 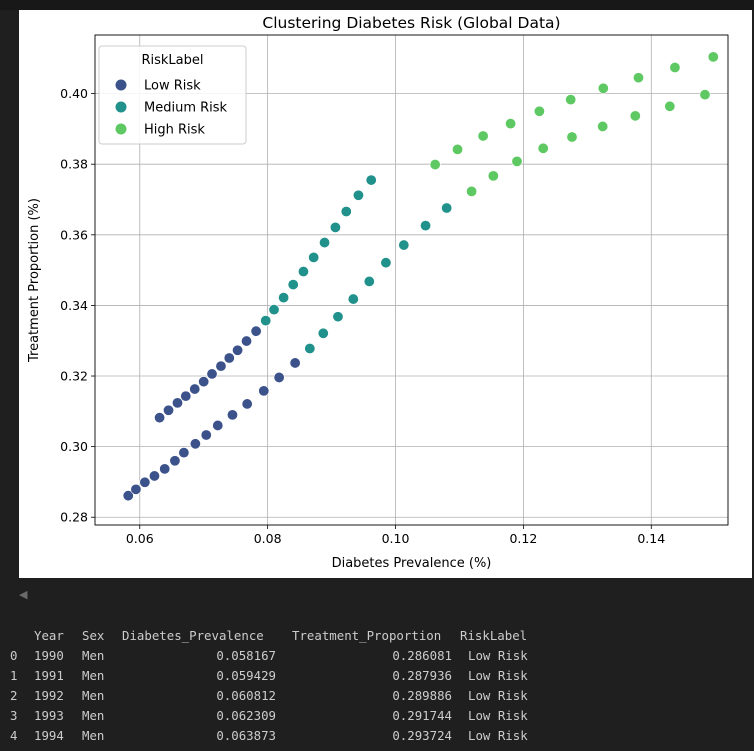 I want to click on column-header: Year, so click(x=49, y=635).